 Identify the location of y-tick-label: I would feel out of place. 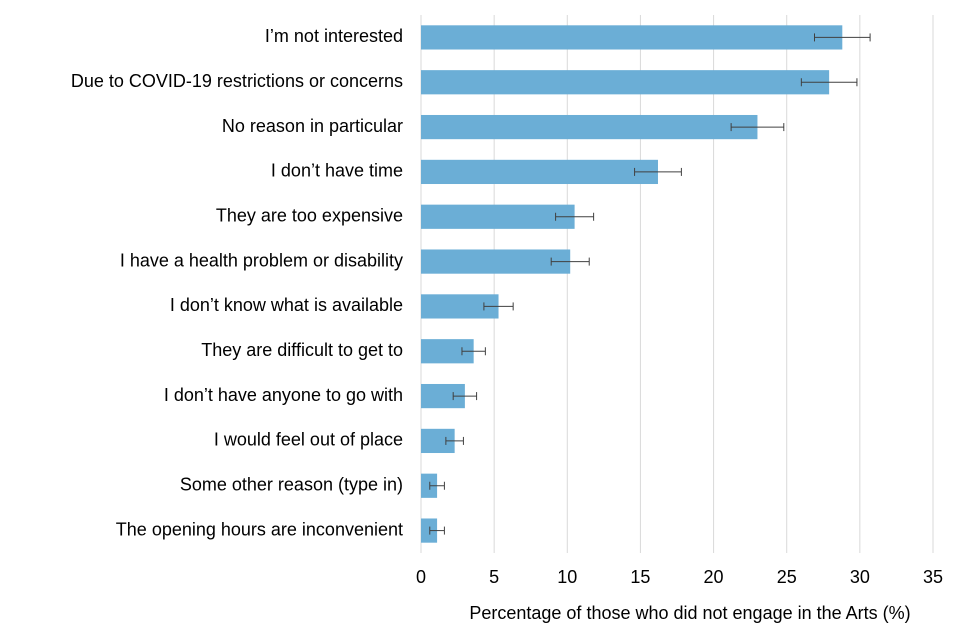
(308, 440).